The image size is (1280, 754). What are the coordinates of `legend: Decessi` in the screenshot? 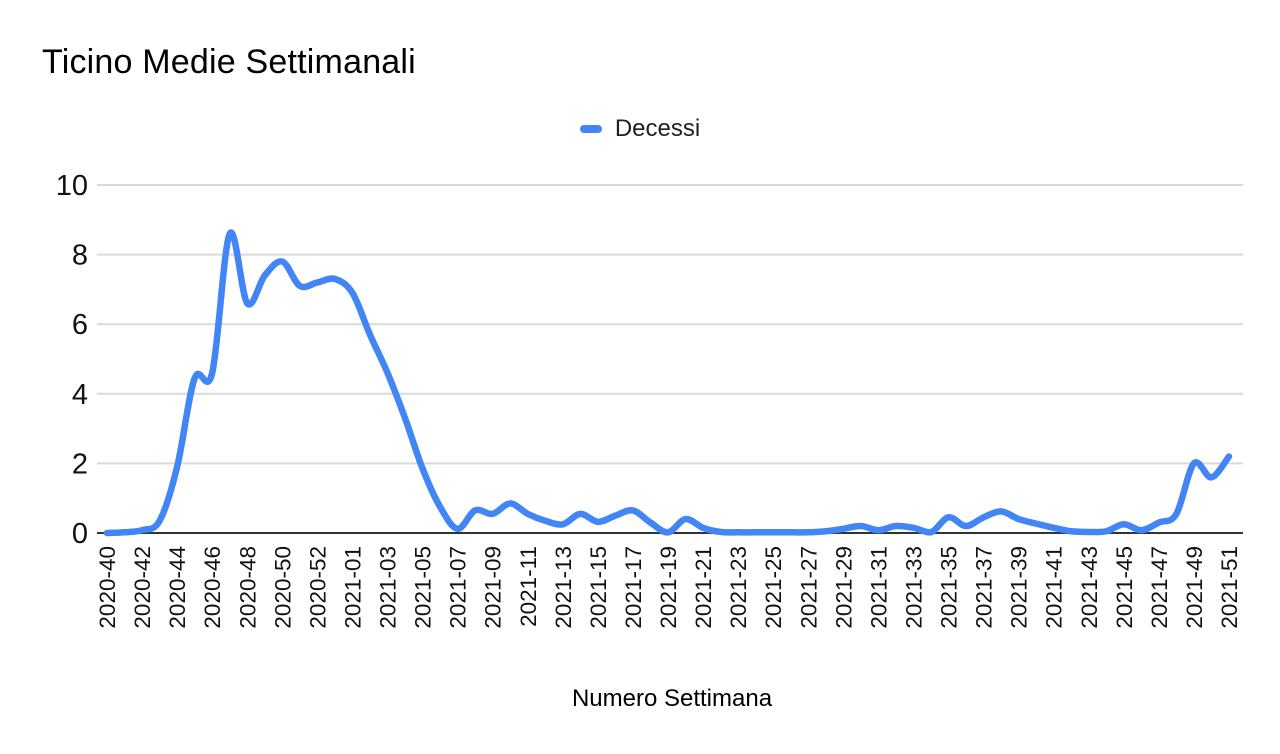 It's located at (640, 129).